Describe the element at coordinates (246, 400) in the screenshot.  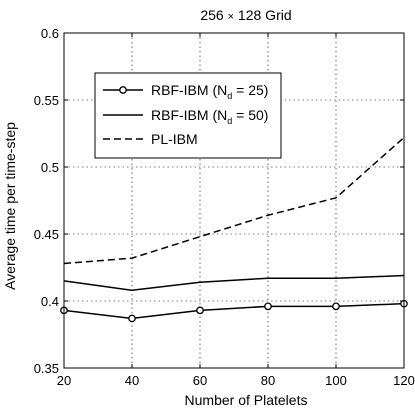
I see `x-axis-label: Number of Platelets` at that location.